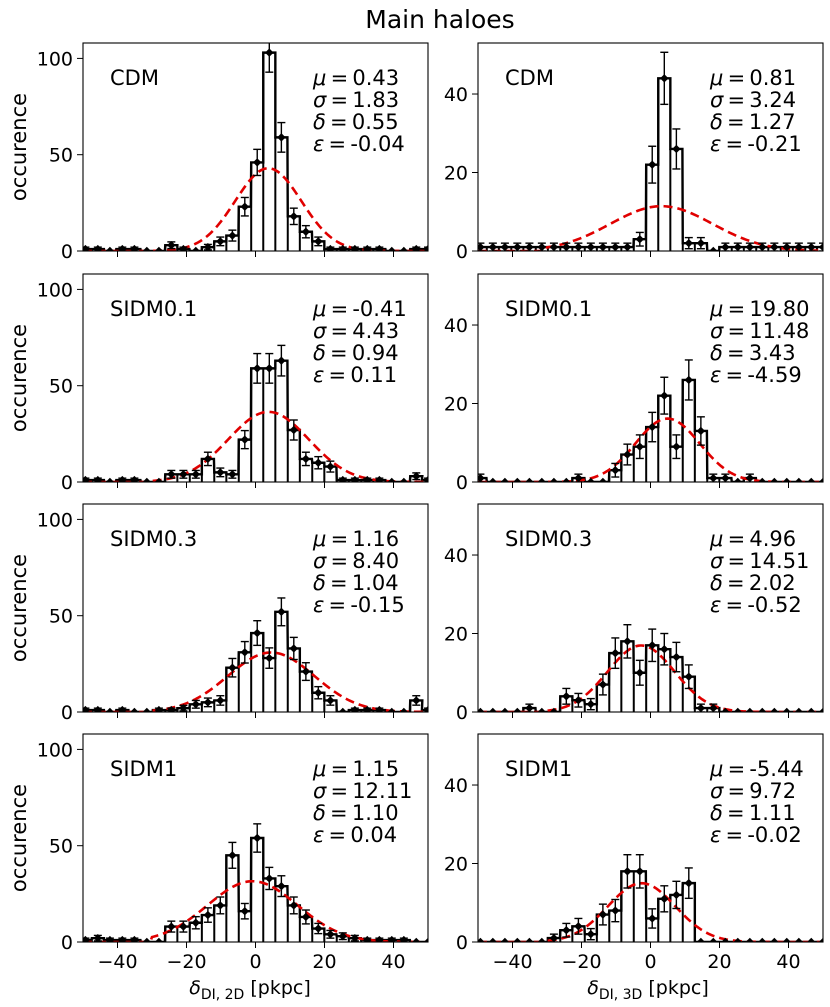 The height and width of the screenshot is (1007, 830). What do you see at coordinates (456, 174) in the screenshot?
I see `y-tick-label: 20` at bounding box center [456, 174].